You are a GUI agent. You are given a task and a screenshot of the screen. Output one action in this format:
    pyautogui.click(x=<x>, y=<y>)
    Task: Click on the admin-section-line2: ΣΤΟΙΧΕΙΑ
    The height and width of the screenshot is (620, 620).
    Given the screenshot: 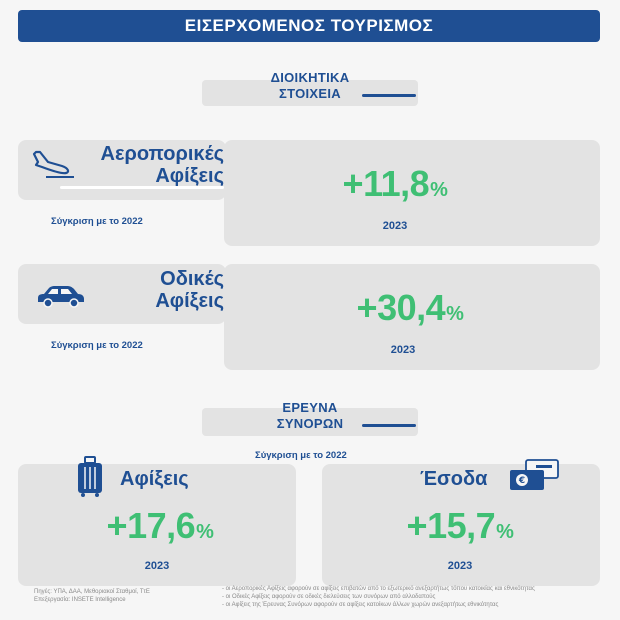 What is the action you would take?
    pyautogui.click(x=310, y=93)
    